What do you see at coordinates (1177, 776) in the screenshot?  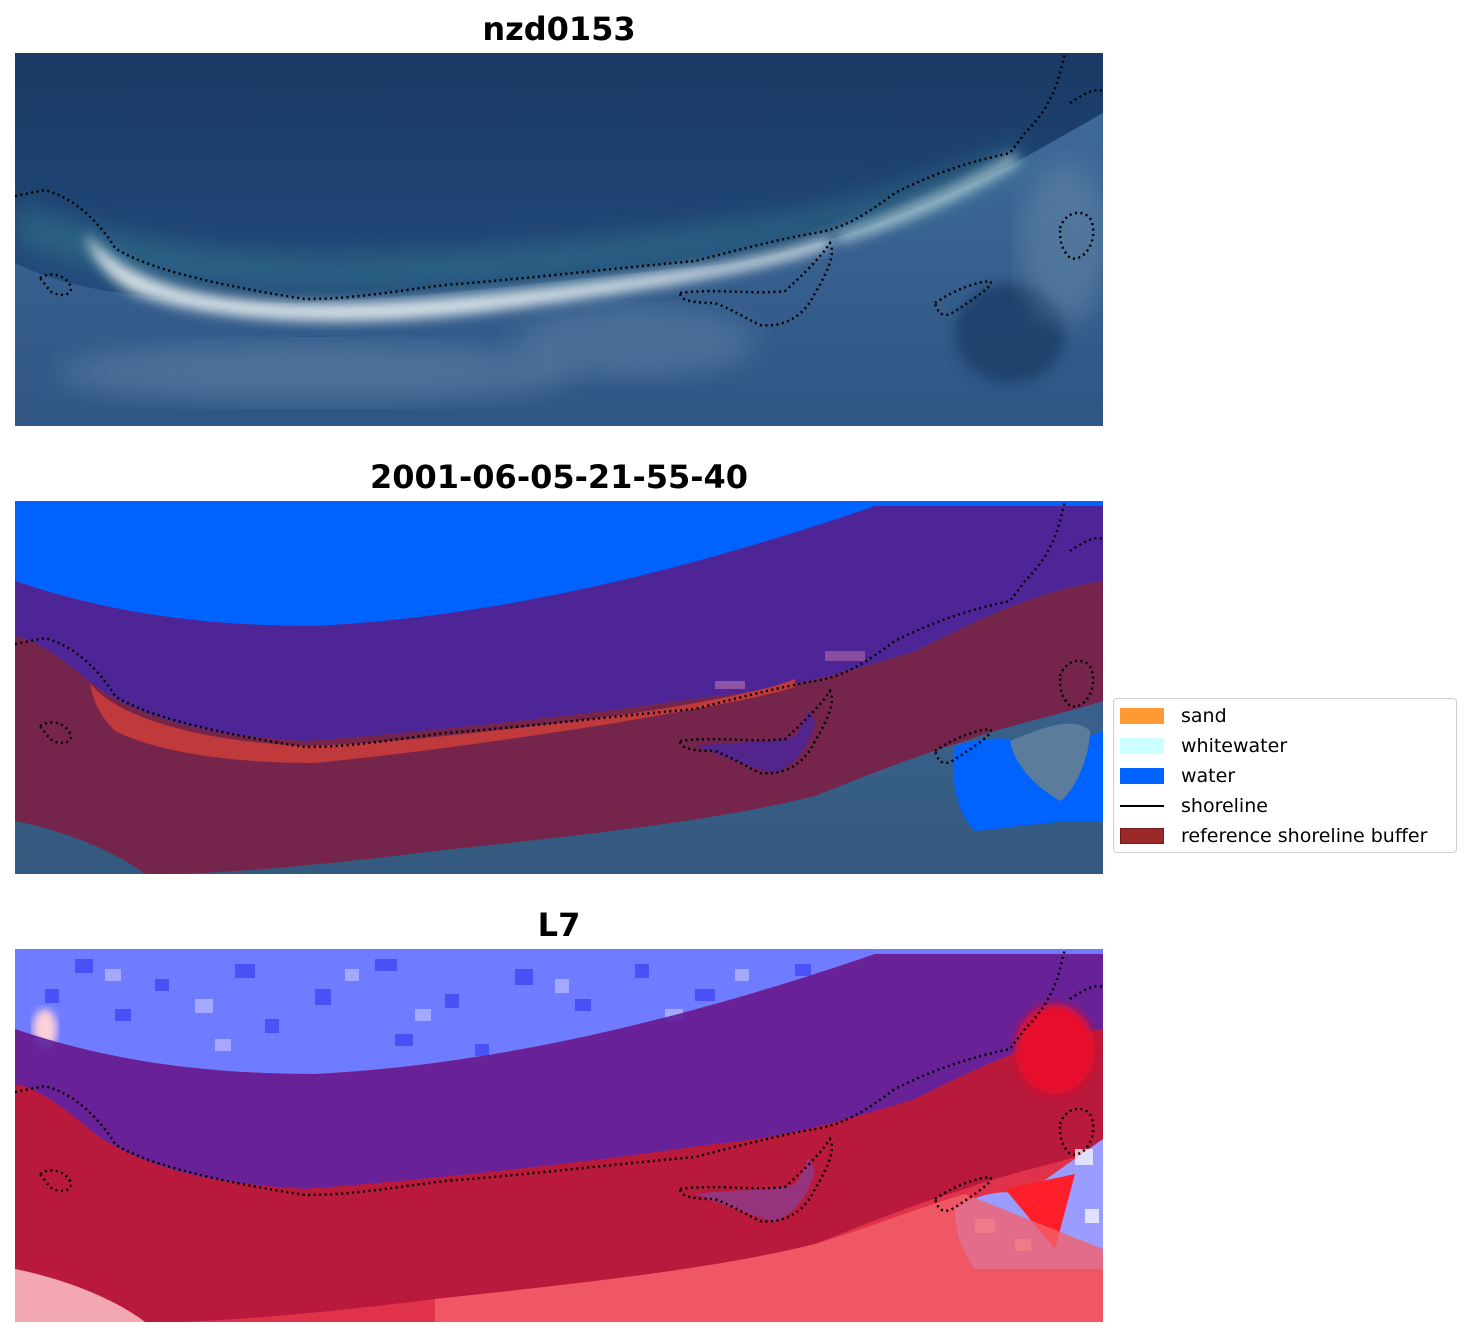 I see `legend-item-water: water` at bounding box center [1177, 776].